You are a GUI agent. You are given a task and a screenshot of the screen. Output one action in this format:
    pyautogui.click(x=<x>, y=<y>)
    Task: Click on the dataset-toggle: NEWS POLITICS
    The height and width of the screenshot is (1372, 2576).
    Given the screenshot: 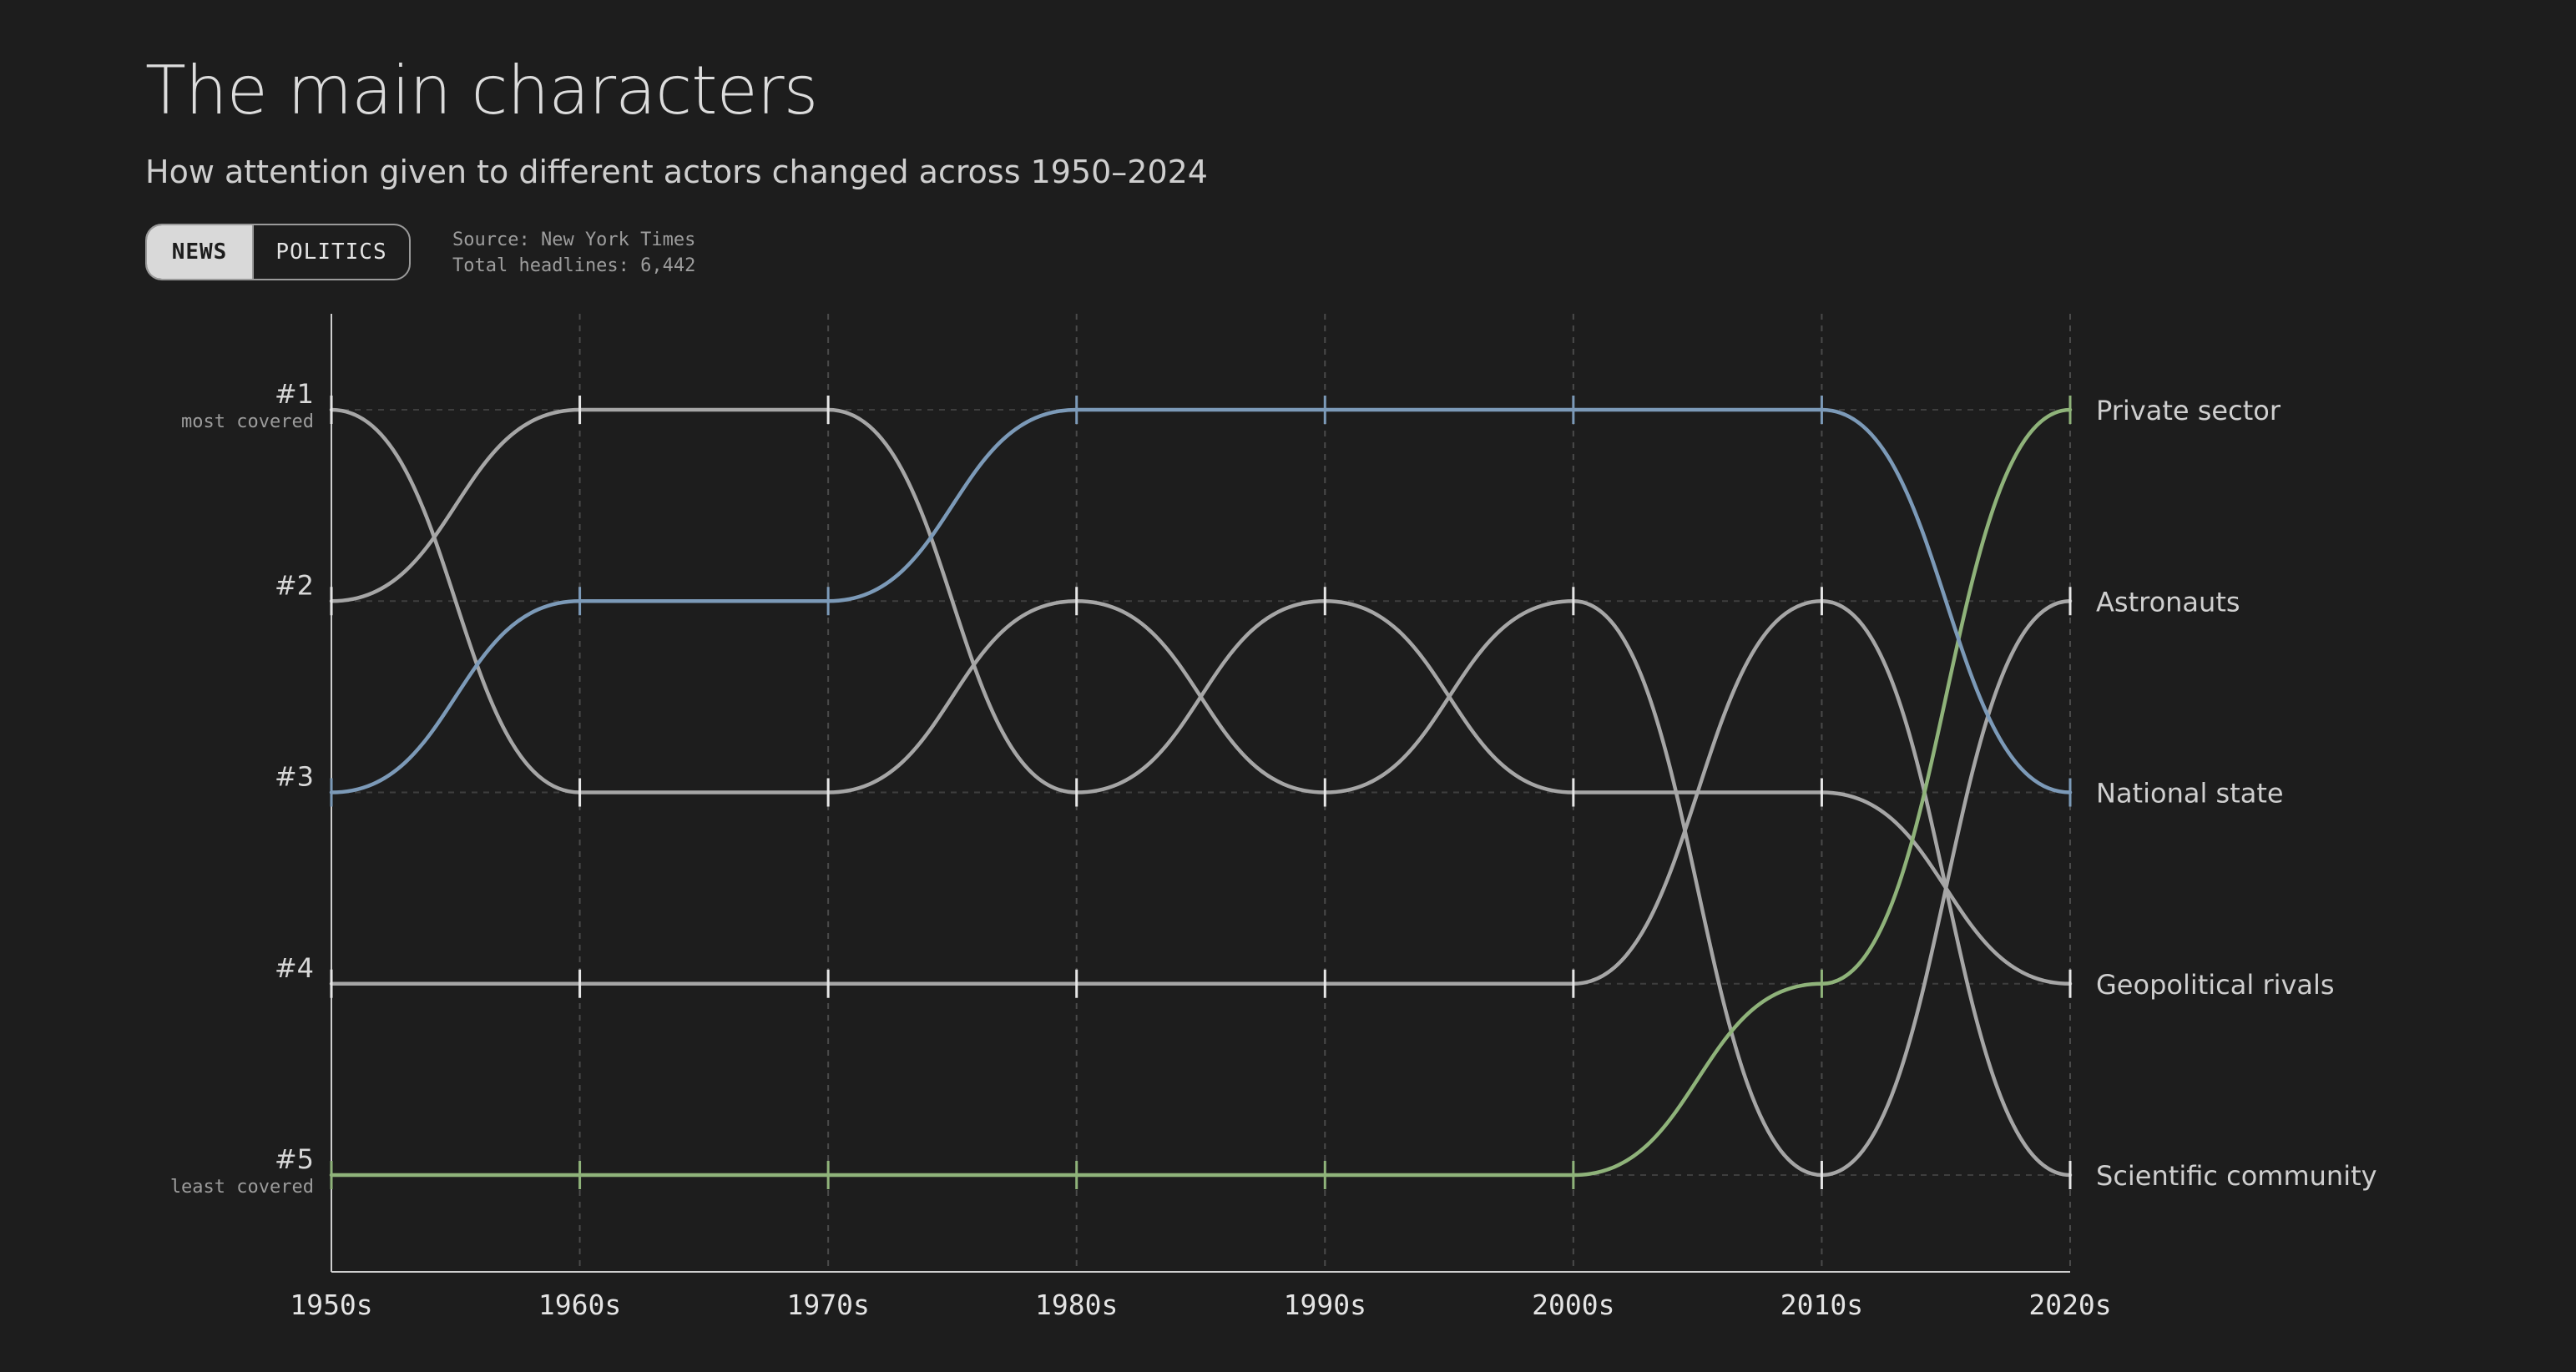 What is the action you would take?
    pyautogui.click(x=278, y=252)
    